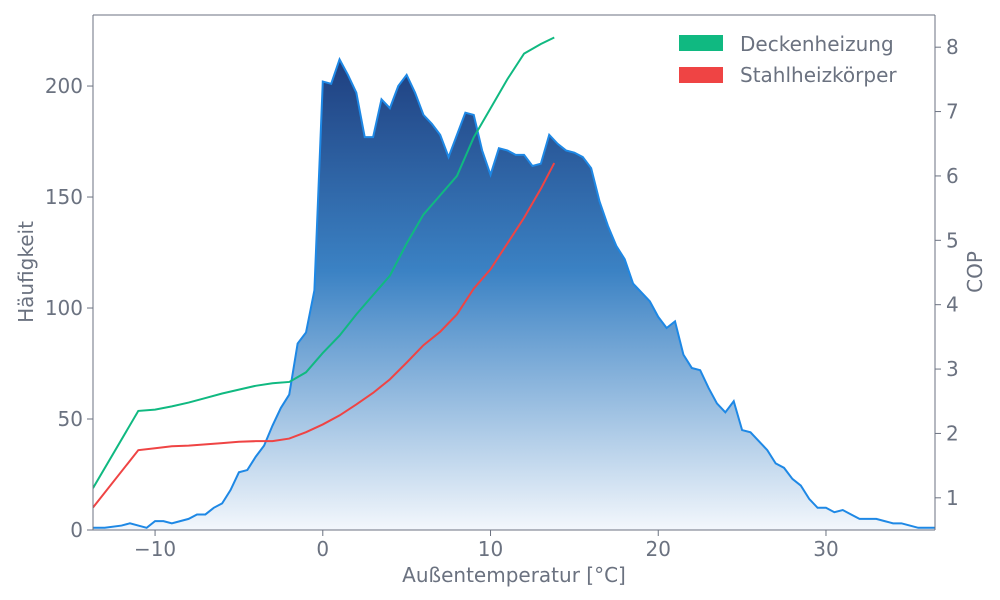  Describe the element at coordinates (818, 75) in the screenshot. I see `legend-label-stahlheizkoerper: Stahlheizkörper` at that location.